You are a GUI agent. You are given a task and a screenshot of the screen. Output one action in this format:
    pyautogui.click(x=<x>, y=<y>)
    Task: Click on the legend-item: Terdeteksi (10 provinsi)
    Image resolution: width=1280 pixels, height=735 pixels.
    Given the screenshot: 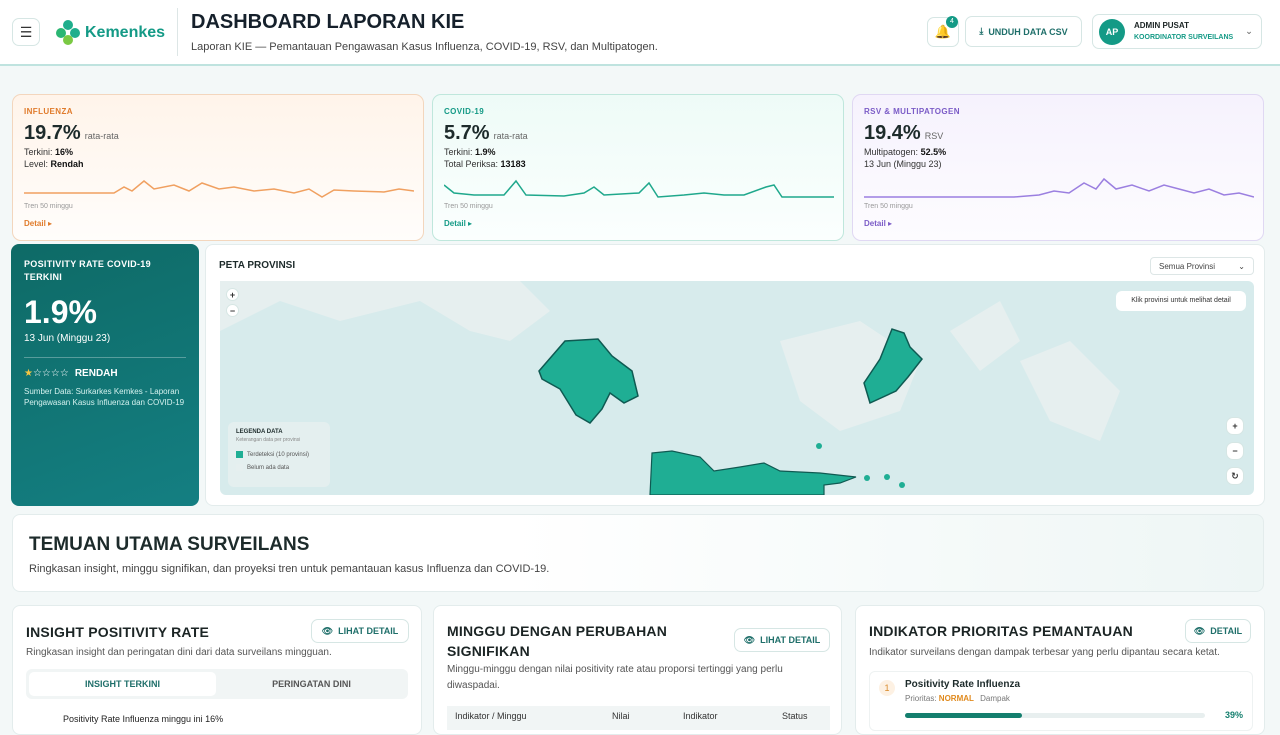 What is the action you would take?
    pyautogui.click(x=279, y=454)
    